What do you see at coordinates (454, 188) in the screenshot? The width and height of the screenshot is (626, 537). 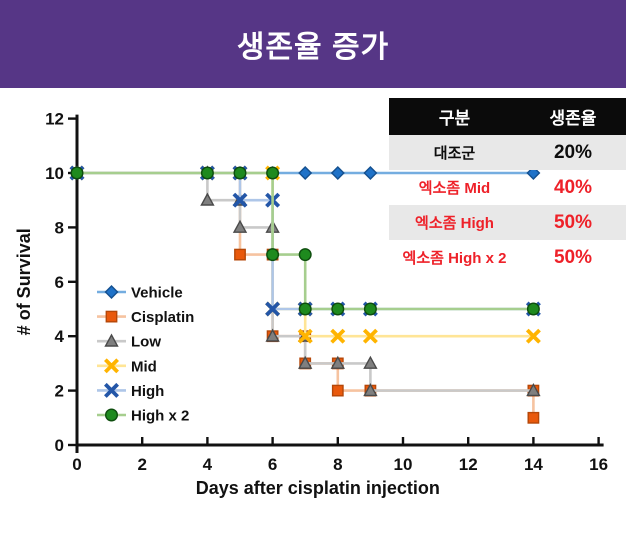 I see `table-row-label: 엑소좀 Mid` at bounding box center [454, 188].